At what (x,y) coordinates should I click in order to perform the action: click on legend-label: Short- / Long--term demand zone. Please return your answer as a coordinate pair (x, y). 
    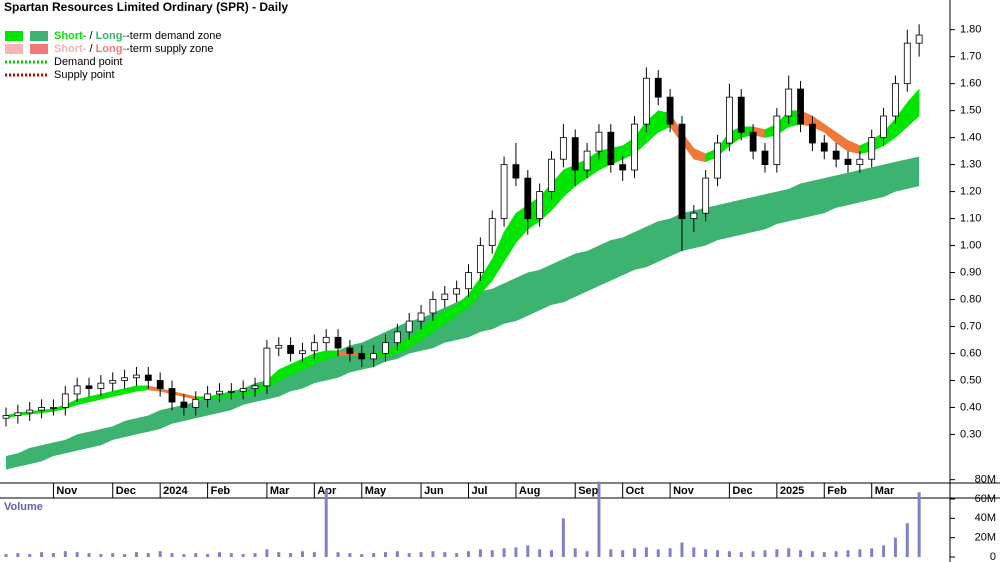
    Looking at the image, I should click on (138, 36).